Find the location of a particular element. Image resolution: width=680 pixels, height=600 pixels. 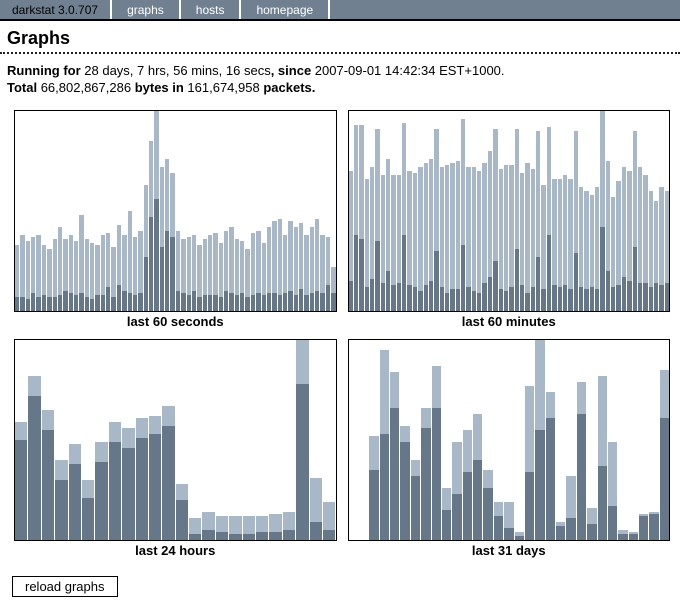

nav-brand-darkstat: darkstat 3.0.707 is located at coordinates (56, 9).